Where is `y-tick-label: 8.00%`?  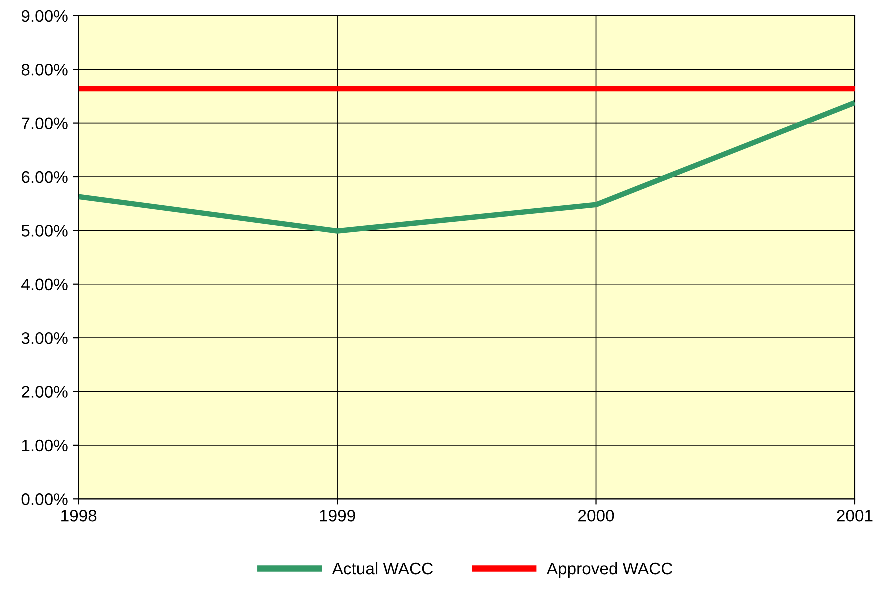 y-tick-label: 8.00% is located at coordinates (45, 70).